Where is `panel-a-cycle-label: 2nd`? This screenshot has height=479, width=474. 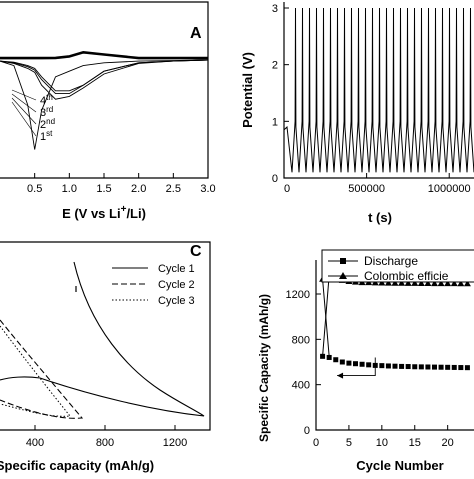
panel-a-cycle-label: 2nd is located at coordinates (47, 124).